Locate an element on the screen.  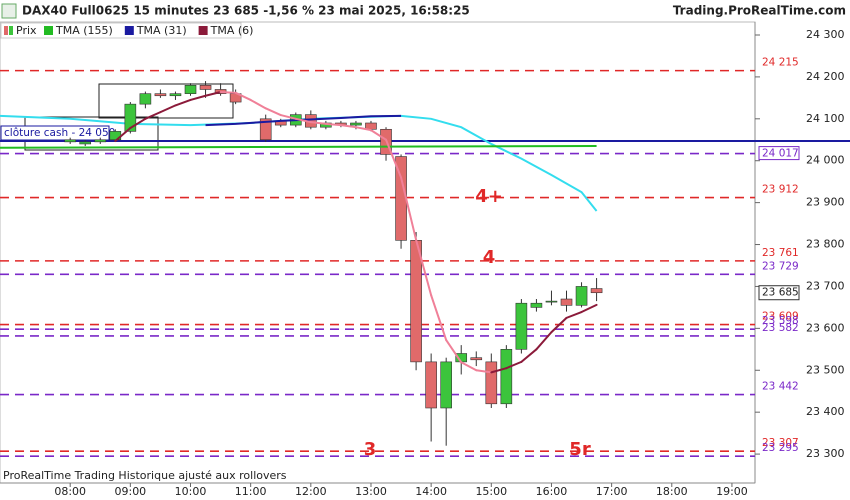
legend: Prix TMA (155) TMA (31) TMA (6) is located at coordinates (127, 30).